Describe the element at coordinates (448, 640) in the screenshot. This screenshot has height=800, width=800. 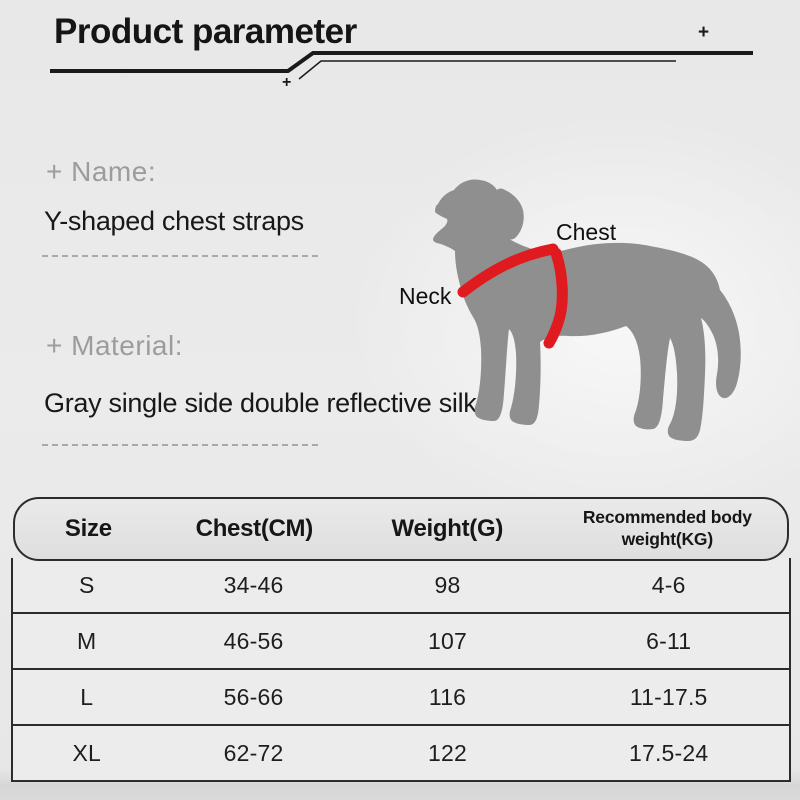
I see `cell-weight: 107` at that location.